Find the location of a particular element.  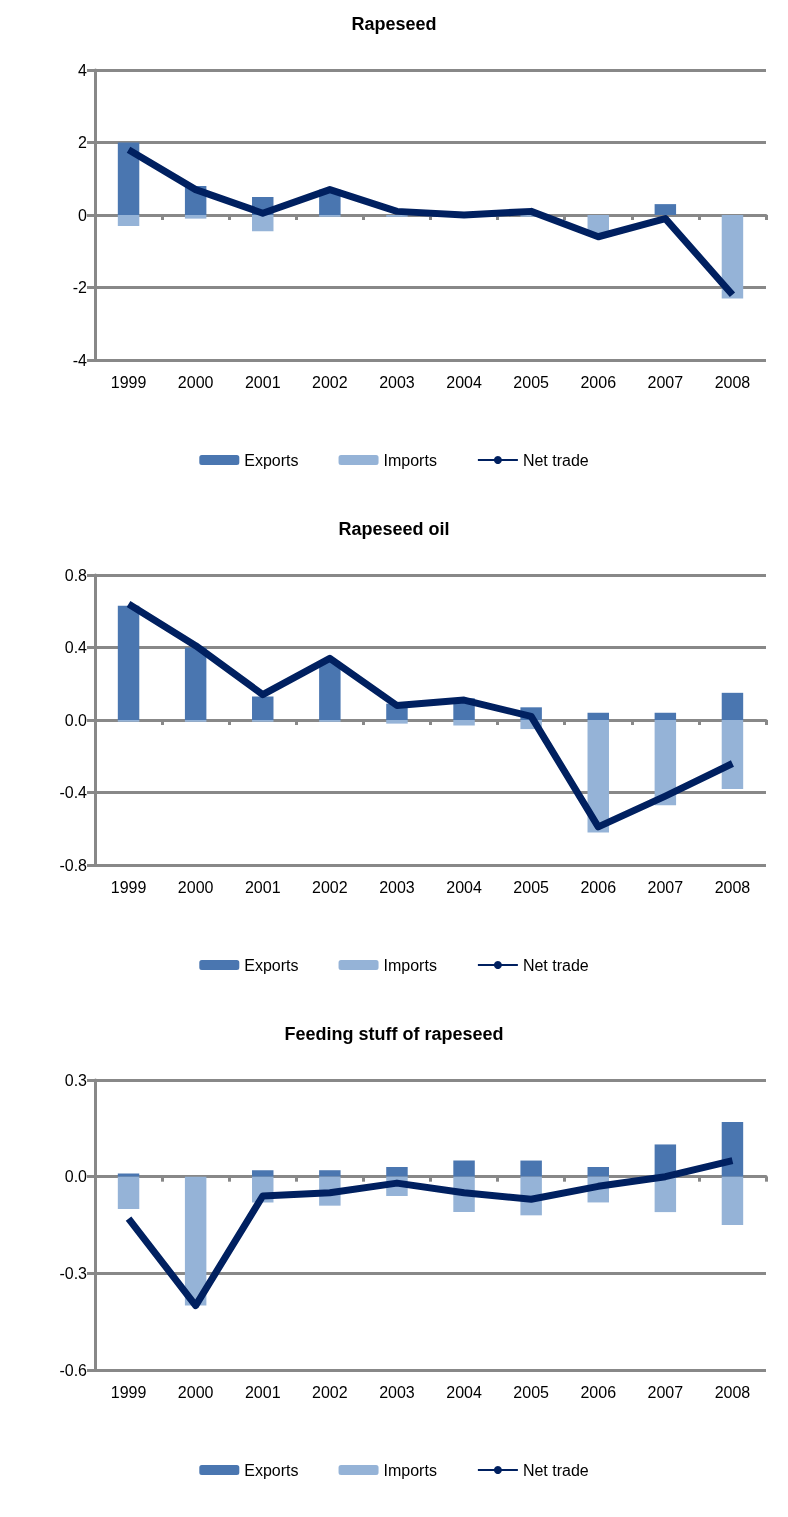

y-tick-label: 2 is located at coordinates (83, 142).